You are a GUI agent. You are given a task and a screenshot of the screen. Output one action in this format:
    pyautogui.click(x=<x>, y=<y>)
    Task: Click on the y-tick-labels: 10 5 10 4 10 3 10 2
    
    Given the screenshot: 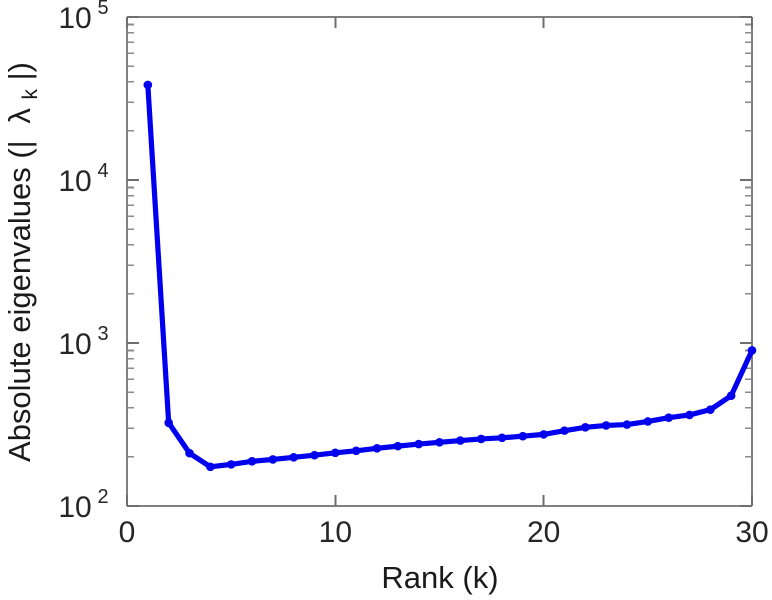 What is the action you would take?
    pyautogui.click(x=83, y=262)
    